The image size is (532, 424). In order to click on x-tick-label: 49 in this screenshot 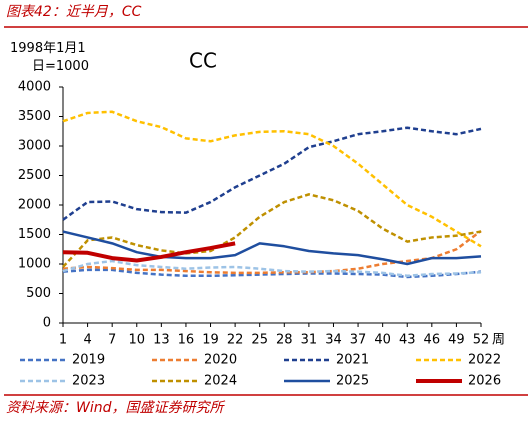, I will do `click(456, 340)`.